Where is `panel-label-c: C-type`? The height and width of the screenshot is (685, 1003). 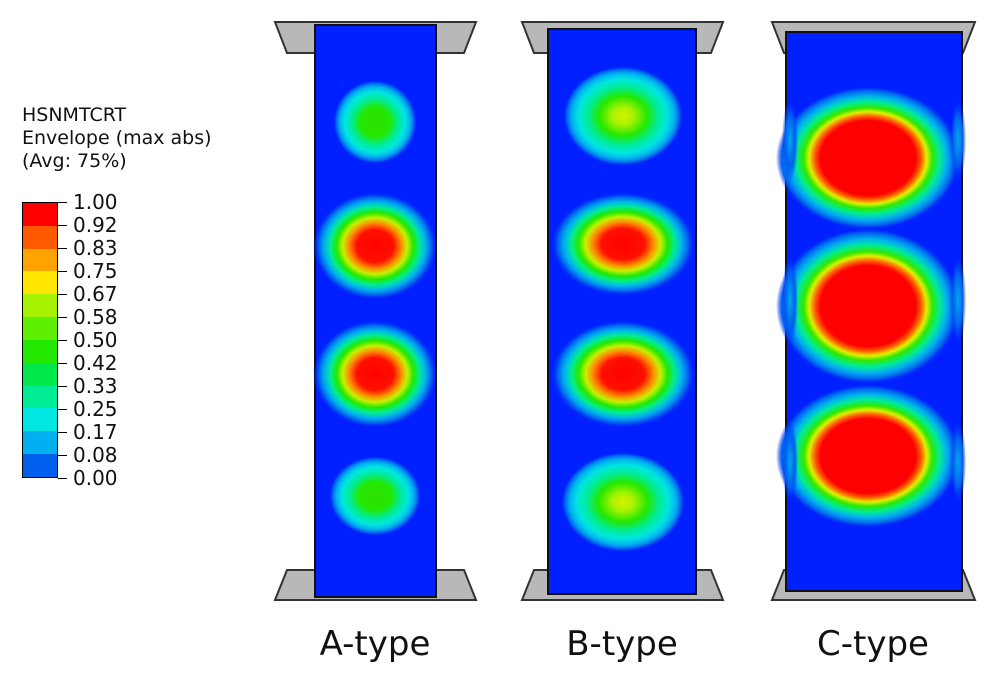 panel-label-c: C-type is located at coordinates (873, 644).